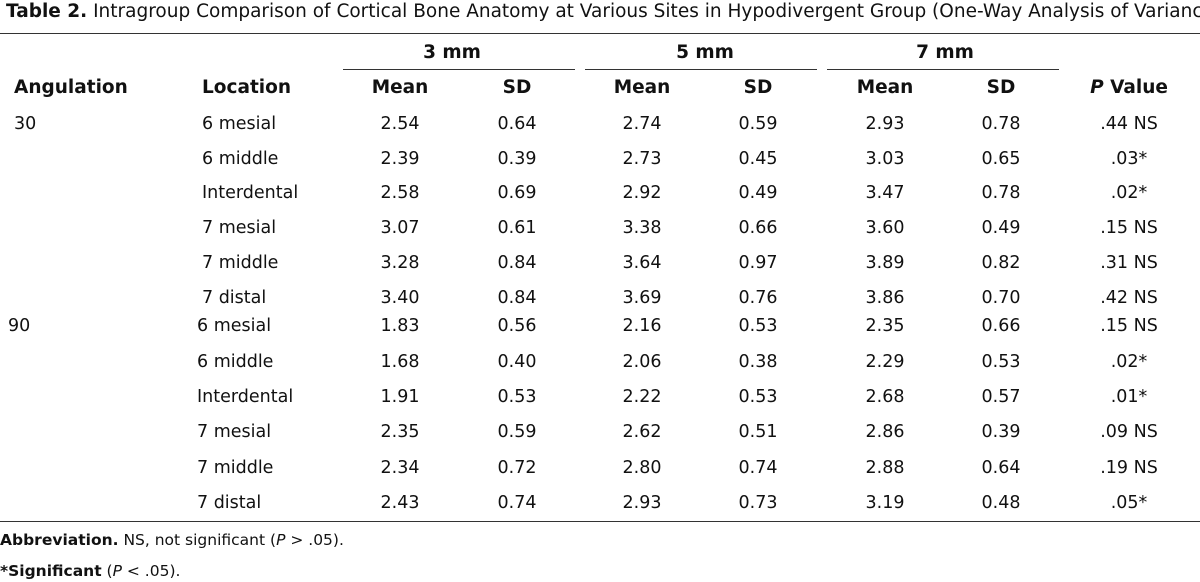 This screenshot has height=582, width=1200. What do you see at coordinates (642, 159) in the screenshot?
I see `cell-mean-5mm: 2.73` at bounding box center [642, 159].